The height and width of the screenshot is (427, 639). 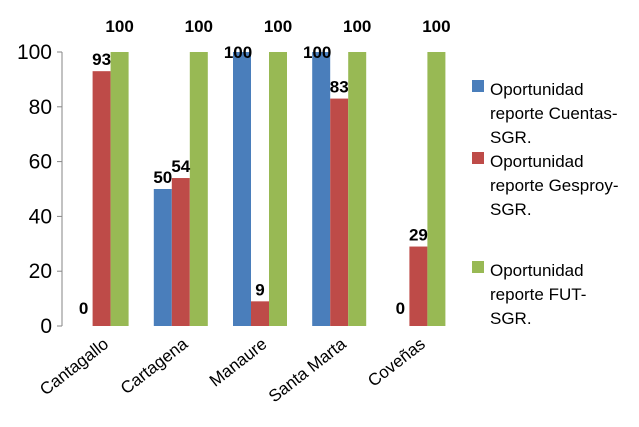 I want to click on x-category-label: Manaure, so click(x=238, y=362).